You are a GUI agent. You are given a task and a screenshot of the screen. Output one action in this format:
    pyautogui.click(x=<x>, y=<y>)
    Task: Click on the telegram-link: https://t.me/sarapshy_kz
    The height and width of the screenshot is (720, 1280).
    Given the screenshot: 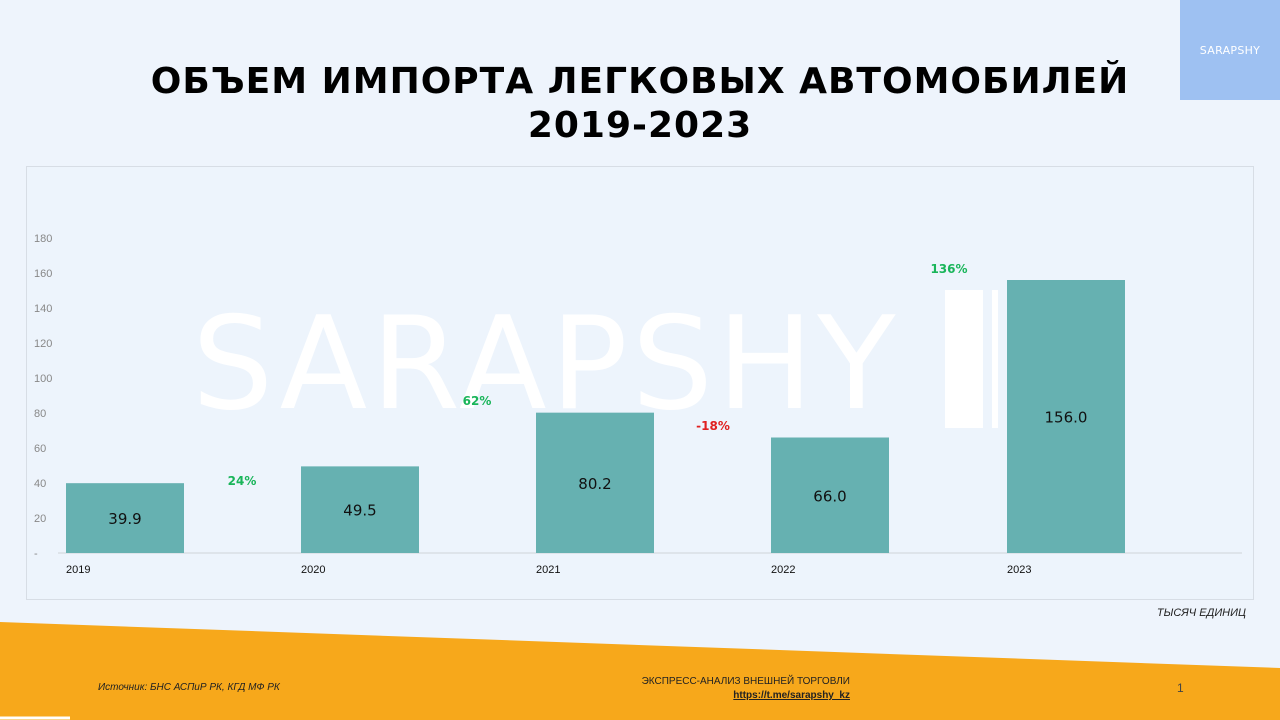 What is the action you would take?
    pyautogui.click(x=791, y=695)
    